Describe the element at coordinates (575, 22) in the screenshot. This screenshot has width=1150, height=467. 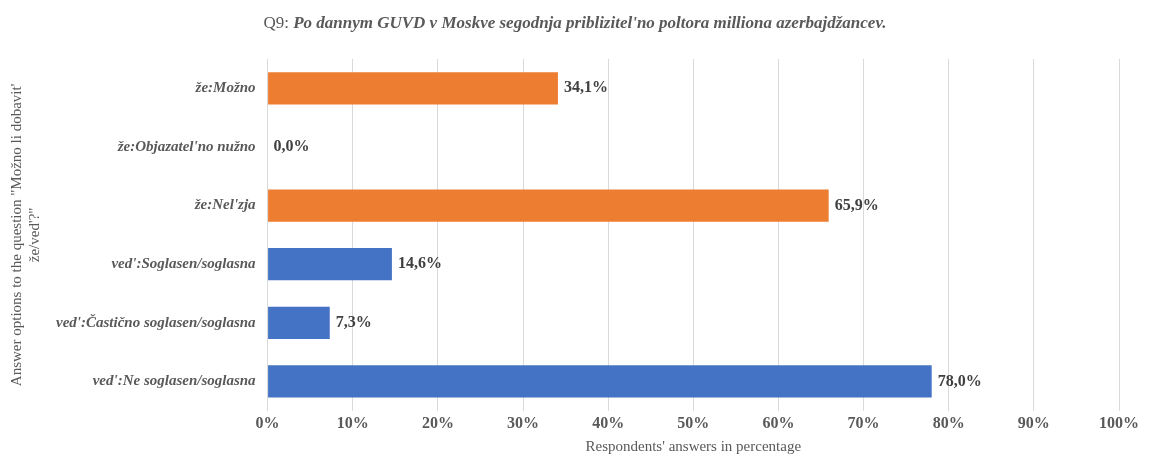
I see `chart-title: Q9: Po dannym GUVD v Moskve segodnja priblizitel'no poltora milliona azerbajdžancev.` at that location.